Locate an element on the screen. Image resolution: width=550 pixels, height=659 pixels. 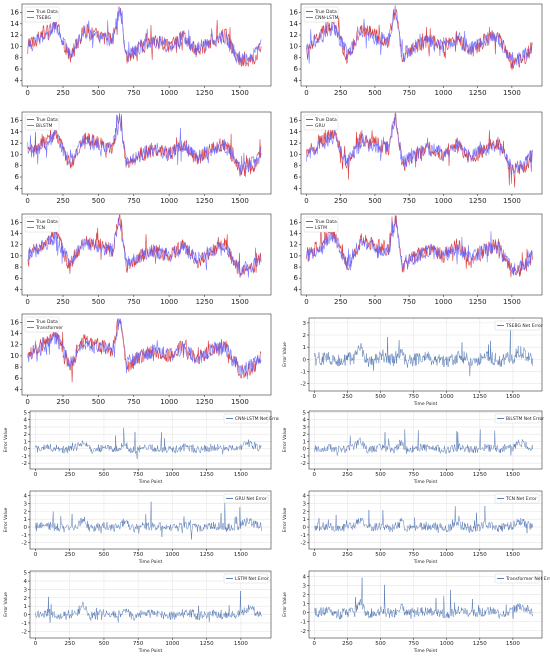
legend: BiLSTM Net Error is located at coordinates (519, 418).